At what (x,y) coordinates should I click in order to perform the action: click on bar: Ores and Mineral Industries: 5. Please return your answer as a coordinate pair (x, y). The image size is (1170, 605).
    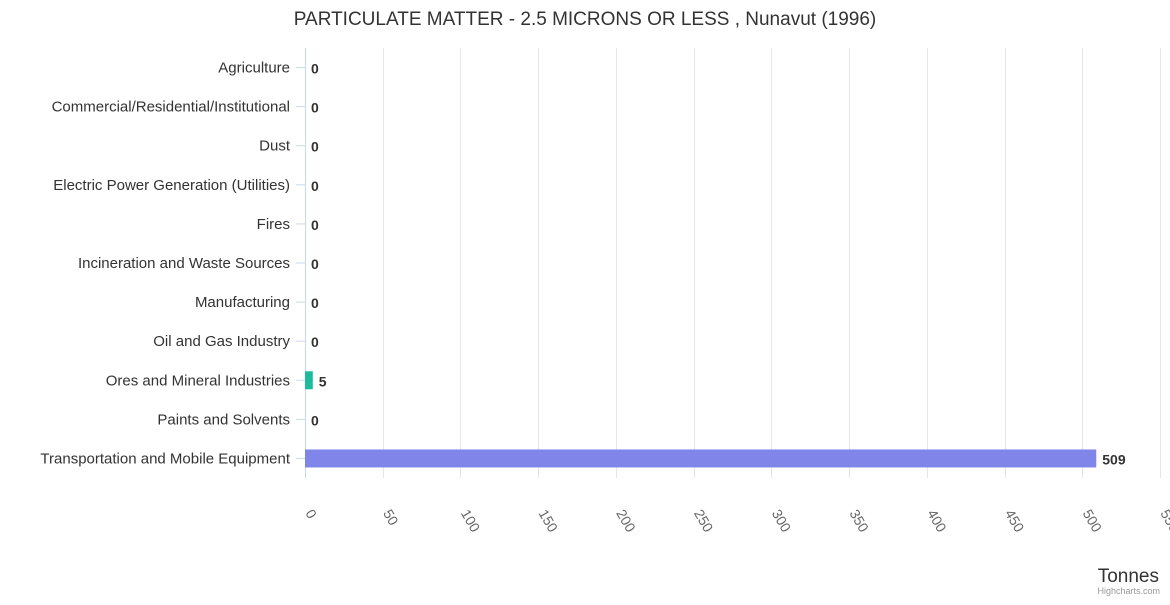
    Looking at the image, I should click on (309, 380).